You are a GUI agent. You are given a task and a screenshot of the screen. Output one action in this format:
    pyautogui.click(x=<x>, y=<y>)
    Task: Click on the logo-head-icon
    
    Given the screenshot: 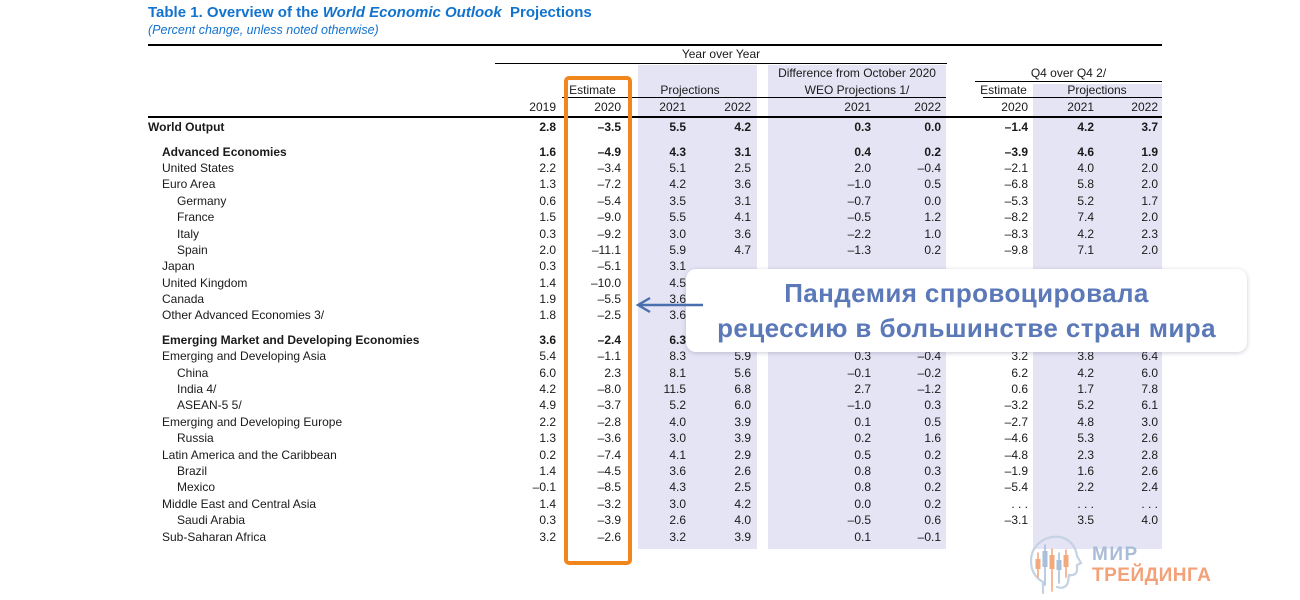 What is the action you would take?
    pyautogui.click(x=1056, y=565)
    